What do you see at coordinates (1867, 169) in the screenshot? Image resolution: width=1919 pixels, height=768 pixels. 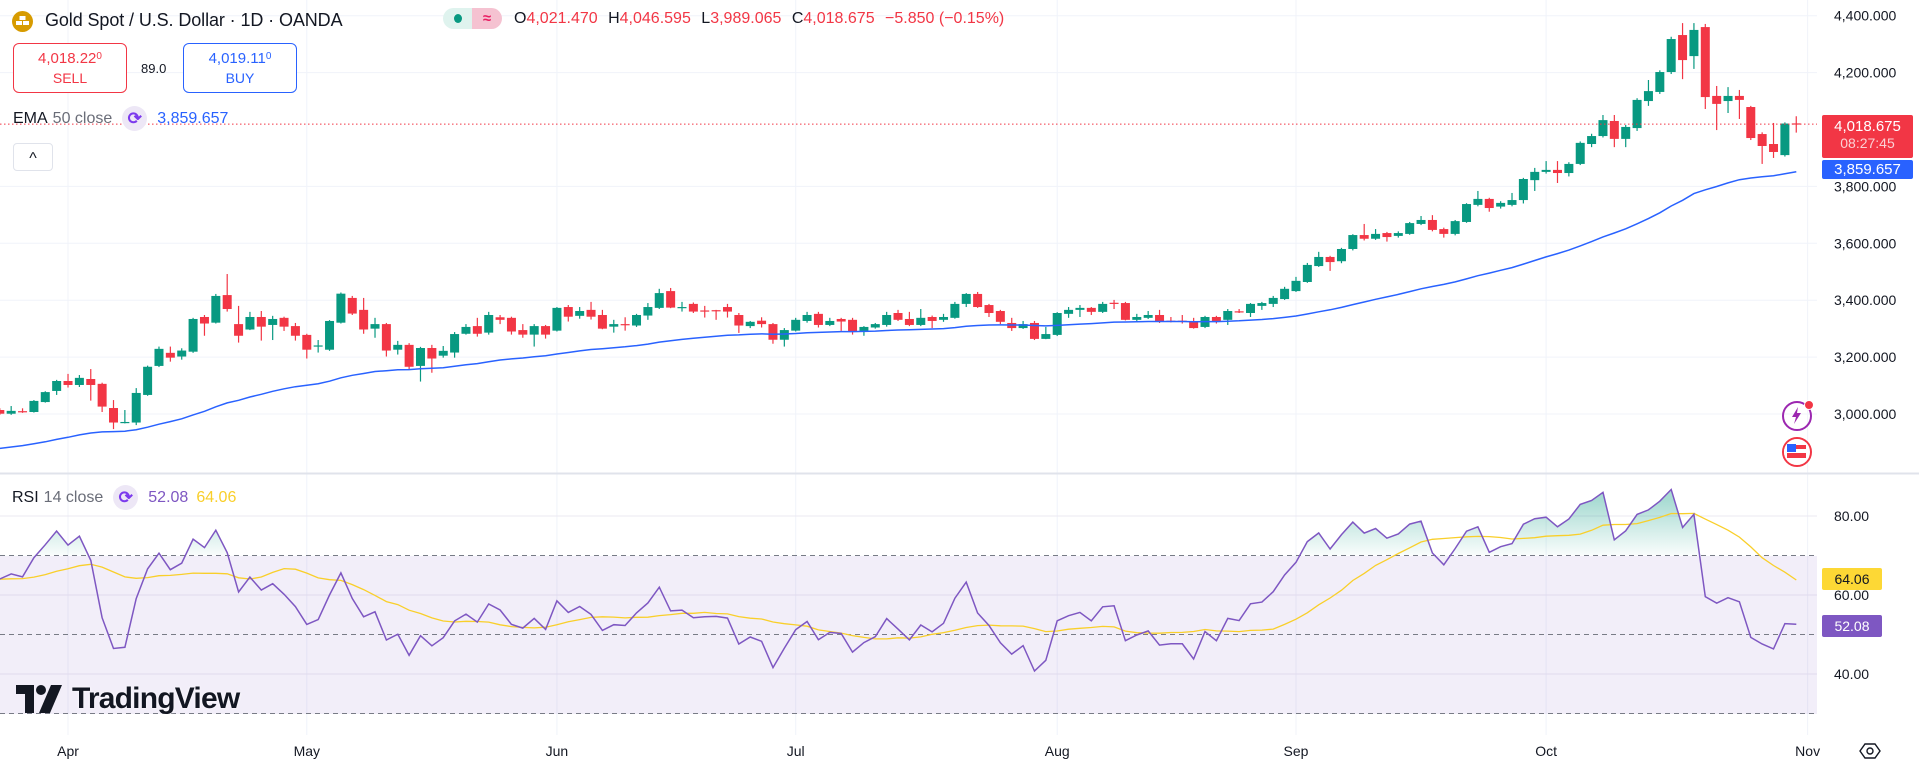 I see `ema-price-tag: 3,859.657` at bounding box center [1867, 169].